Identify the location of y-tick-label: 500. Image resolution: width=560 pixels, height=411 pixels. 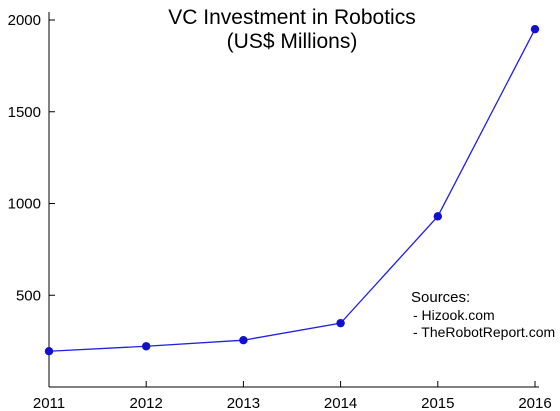
(28, 295).